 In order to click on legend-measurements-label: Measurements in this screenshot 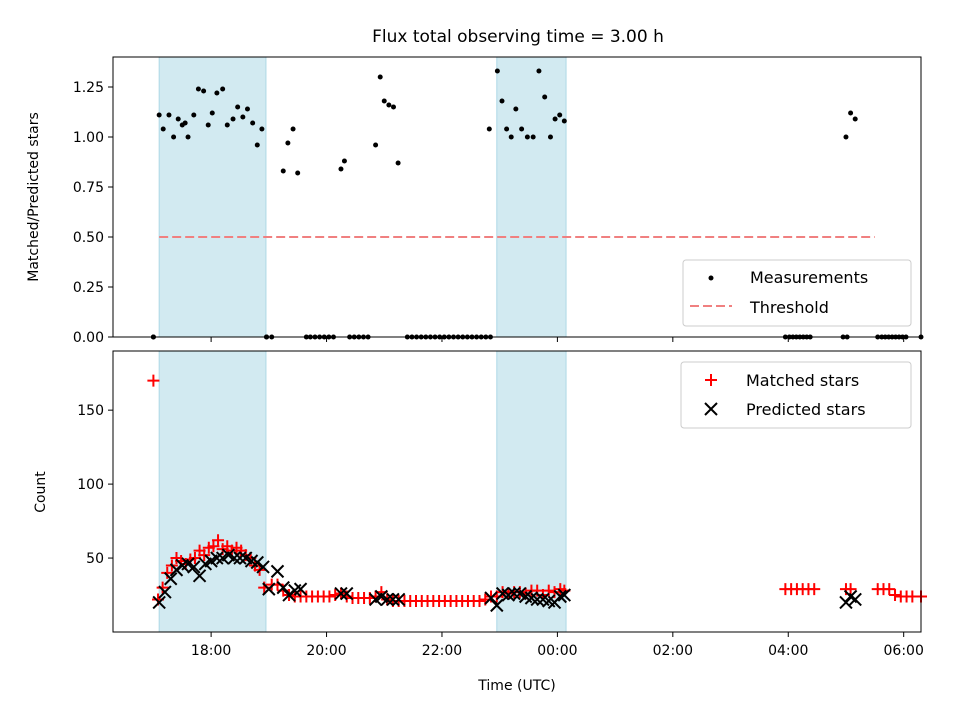, I will do `click(809, 277)`.